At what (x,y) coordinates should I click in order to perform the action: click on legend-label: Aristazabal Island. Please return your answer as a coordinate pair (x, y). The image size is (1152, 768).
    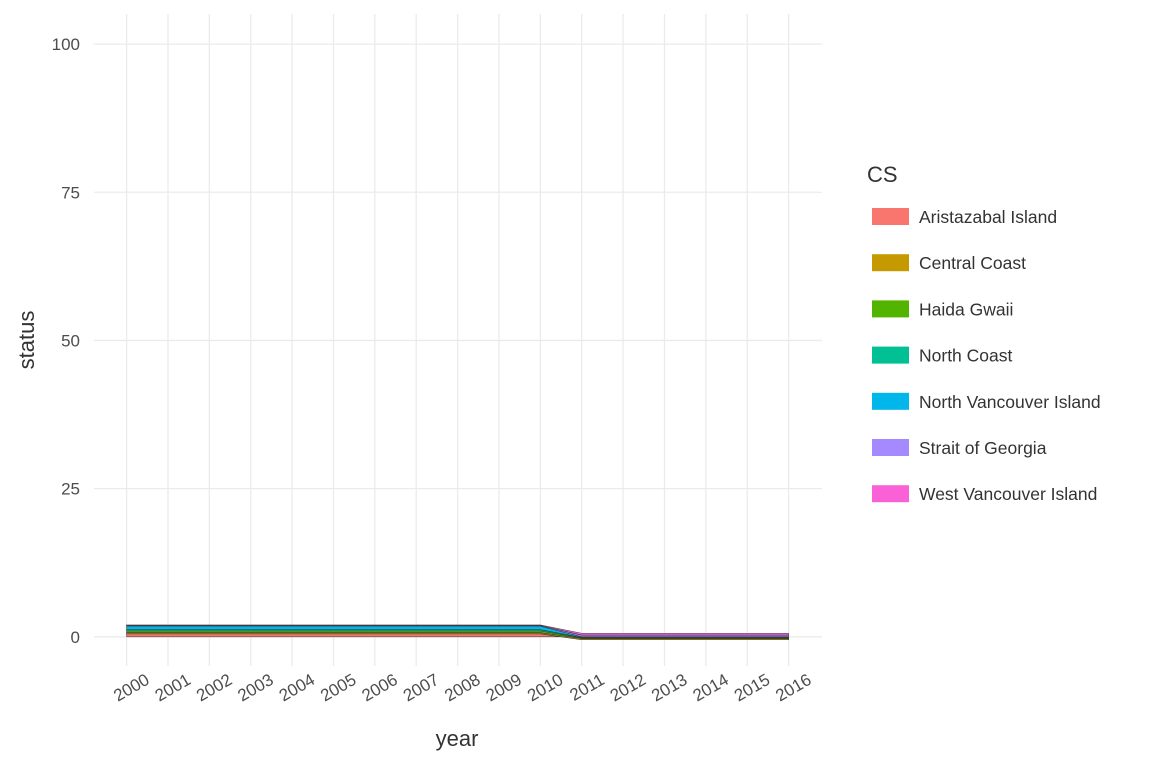
    Looking at the image, I should click on (988, 217).